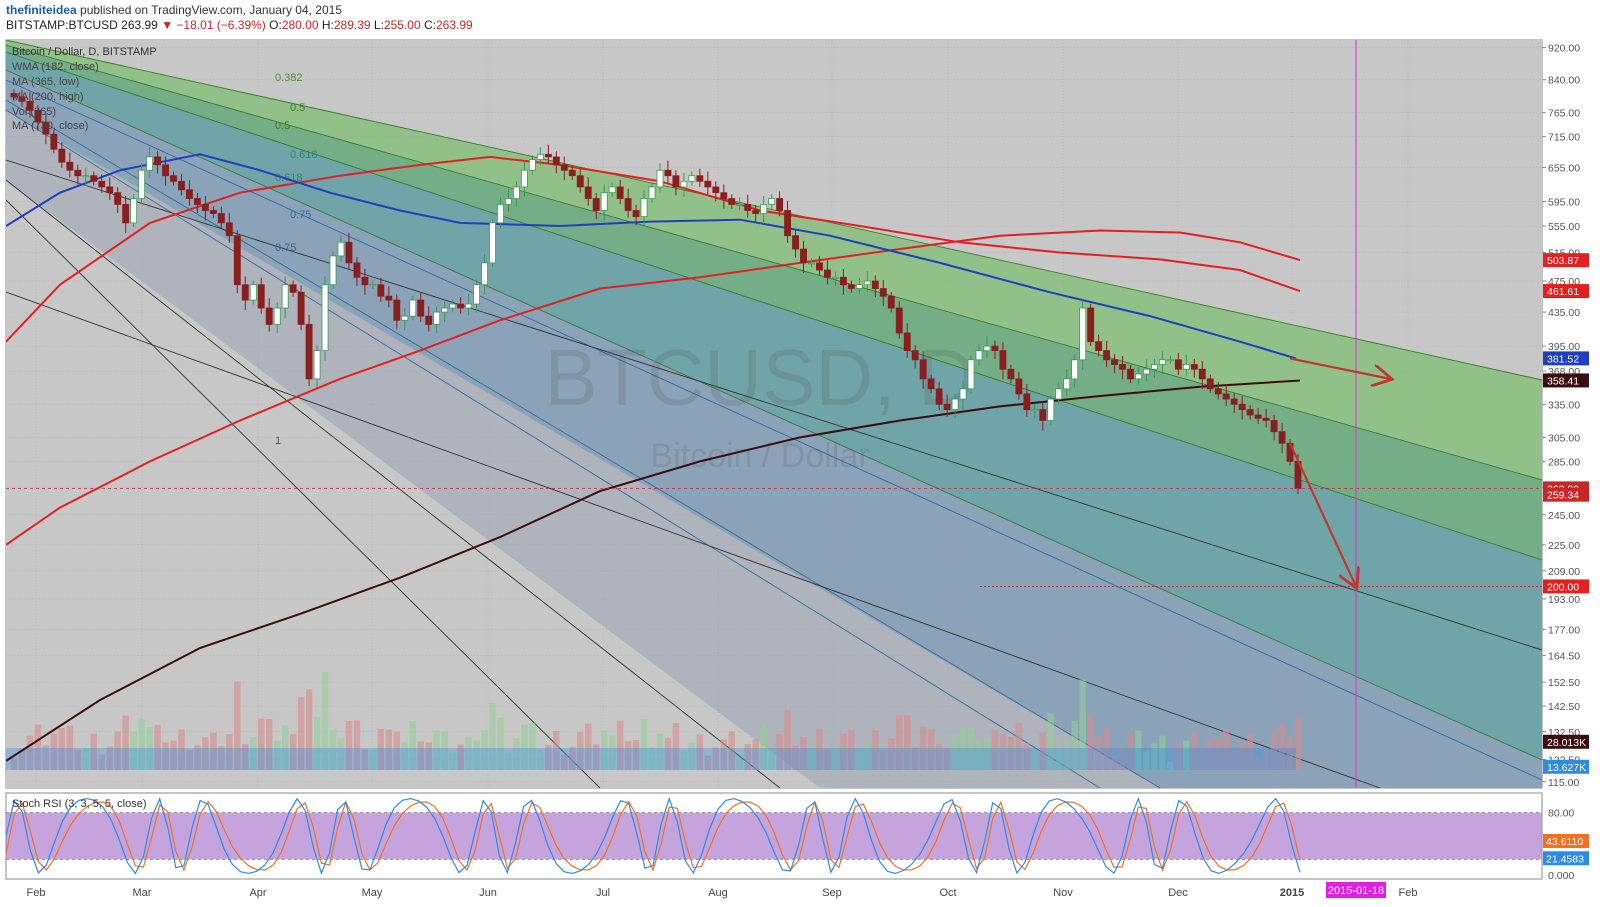 The image size is (1600, 907). What do you see at coordinates (1565, 859) in the screenshot?
I see `stoch-badge-label: 21.4583` at bounding box center [1565, 859].